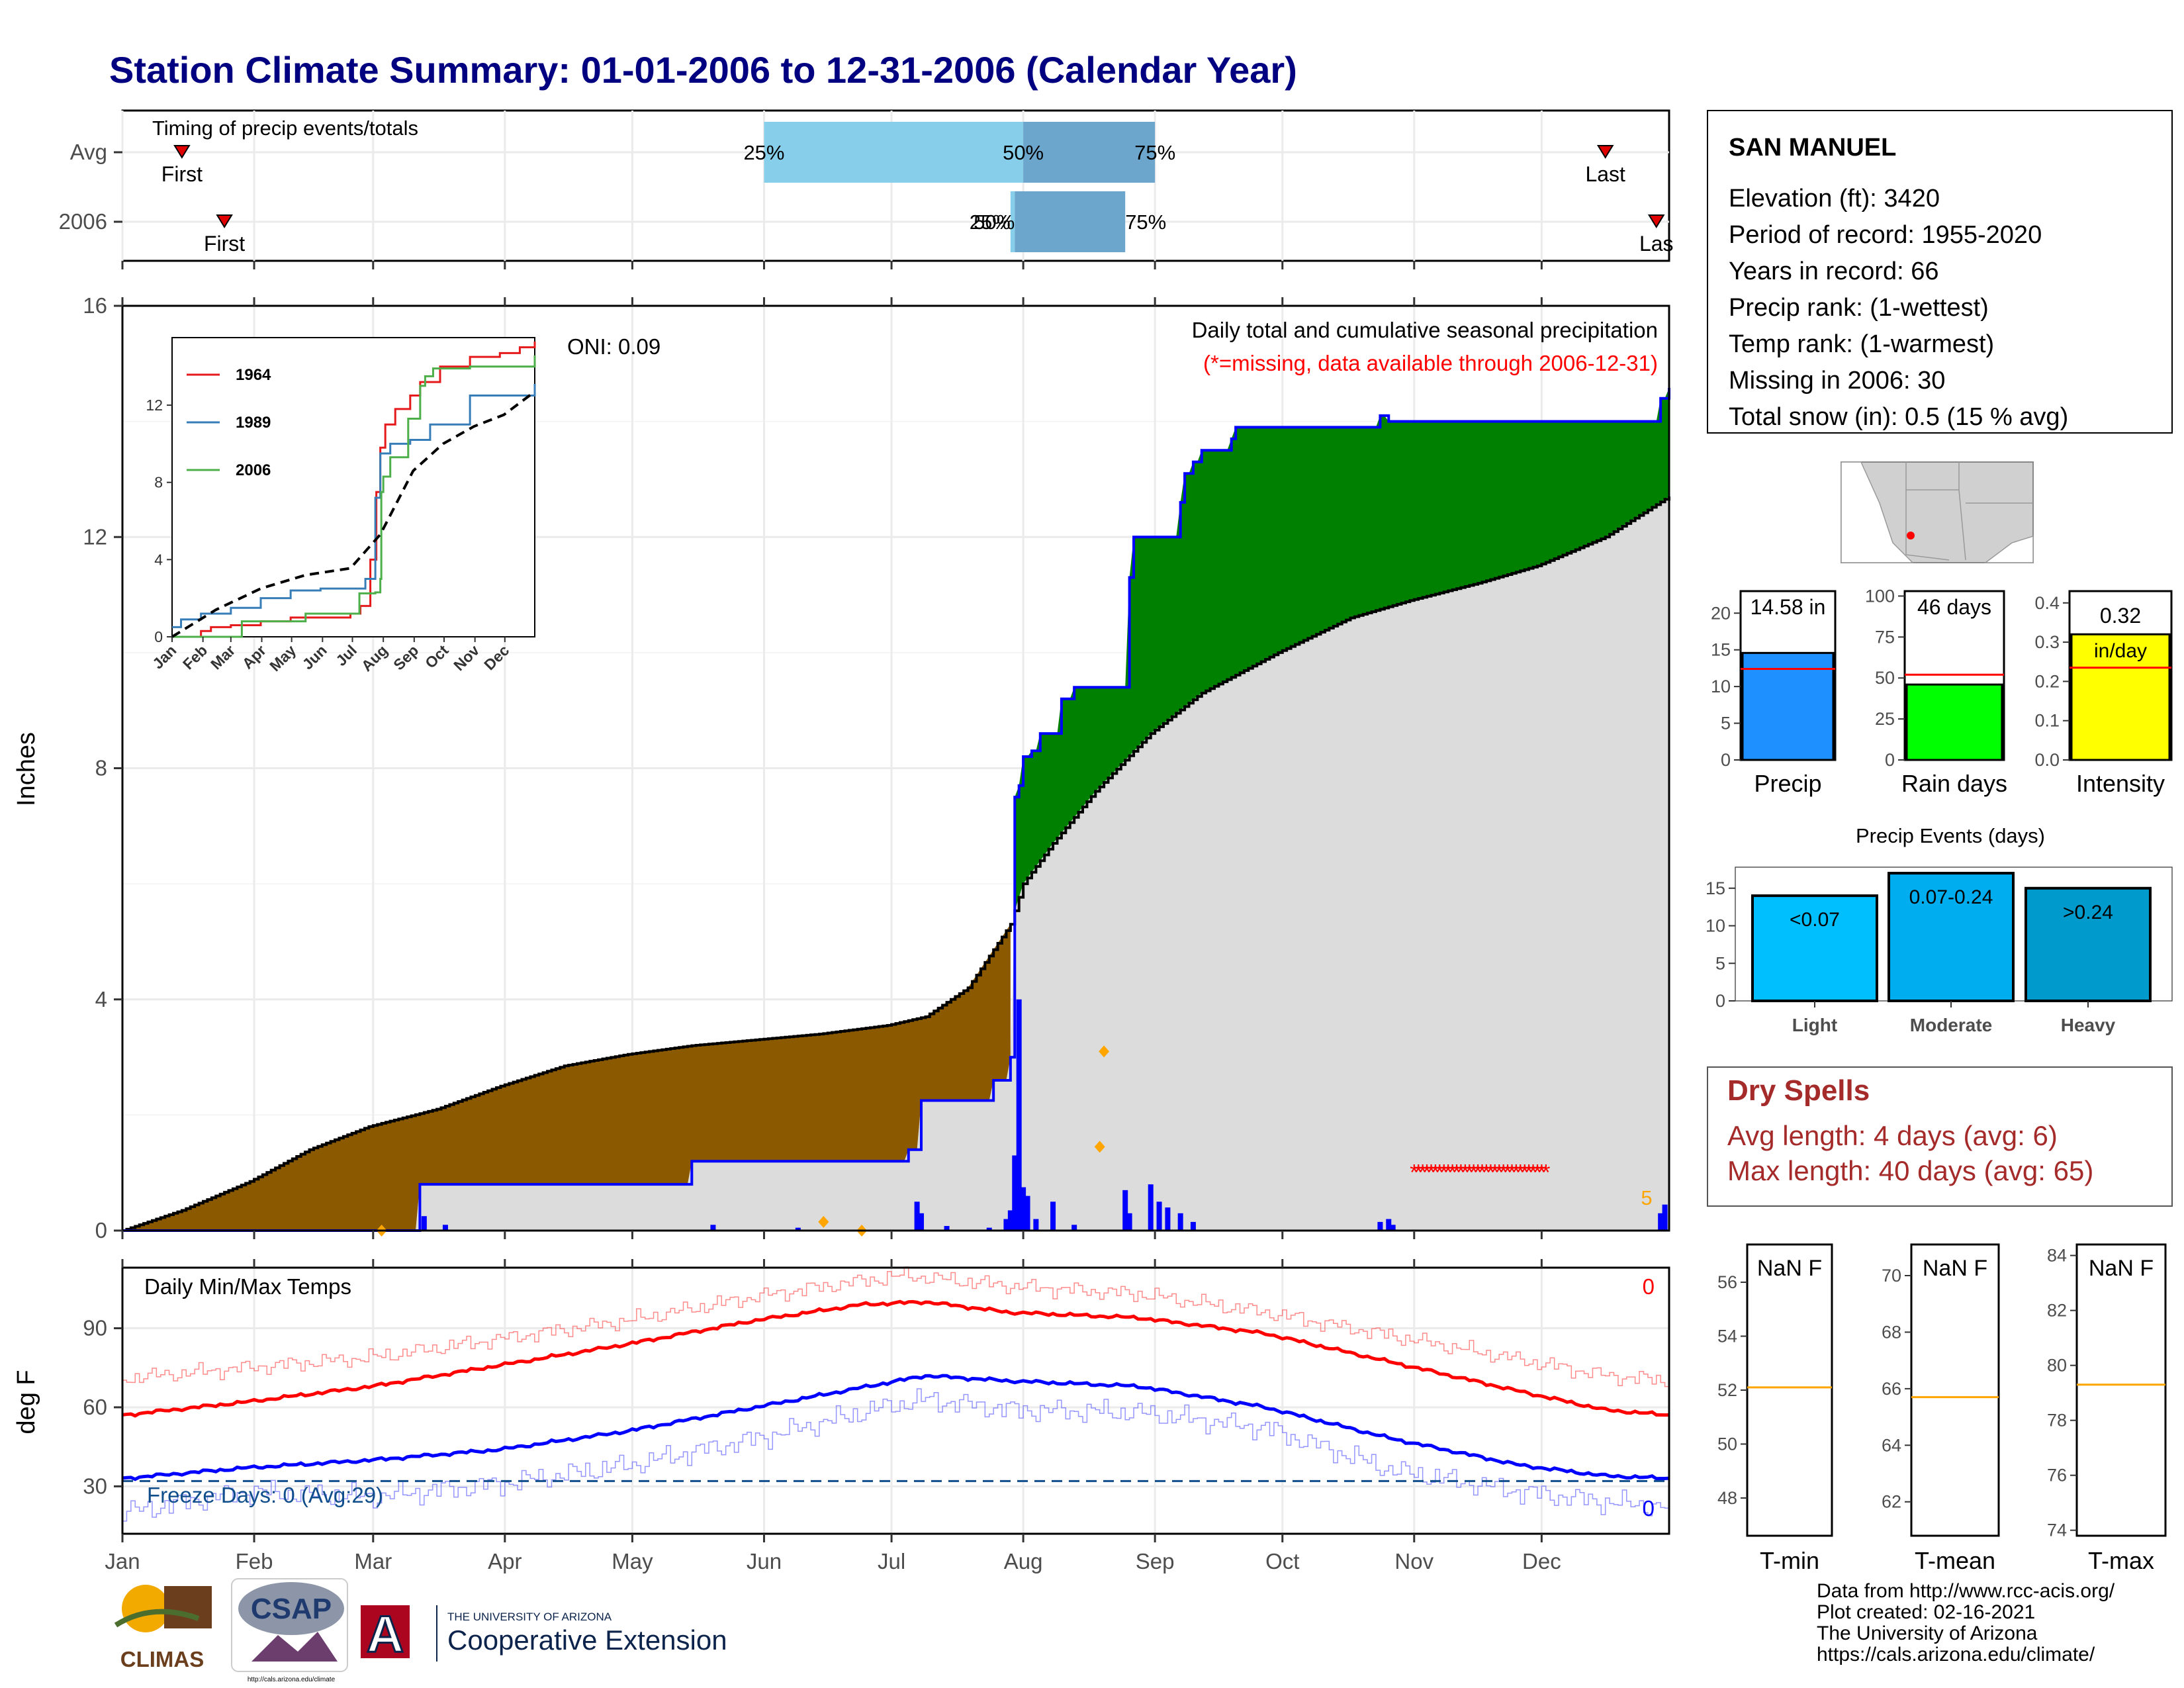 The height and width of the screenshot is (1688, 2184). Describe the element at coordinates (159, 482) in the screenshot. I see `inset-ytick-label: 8` at that location.